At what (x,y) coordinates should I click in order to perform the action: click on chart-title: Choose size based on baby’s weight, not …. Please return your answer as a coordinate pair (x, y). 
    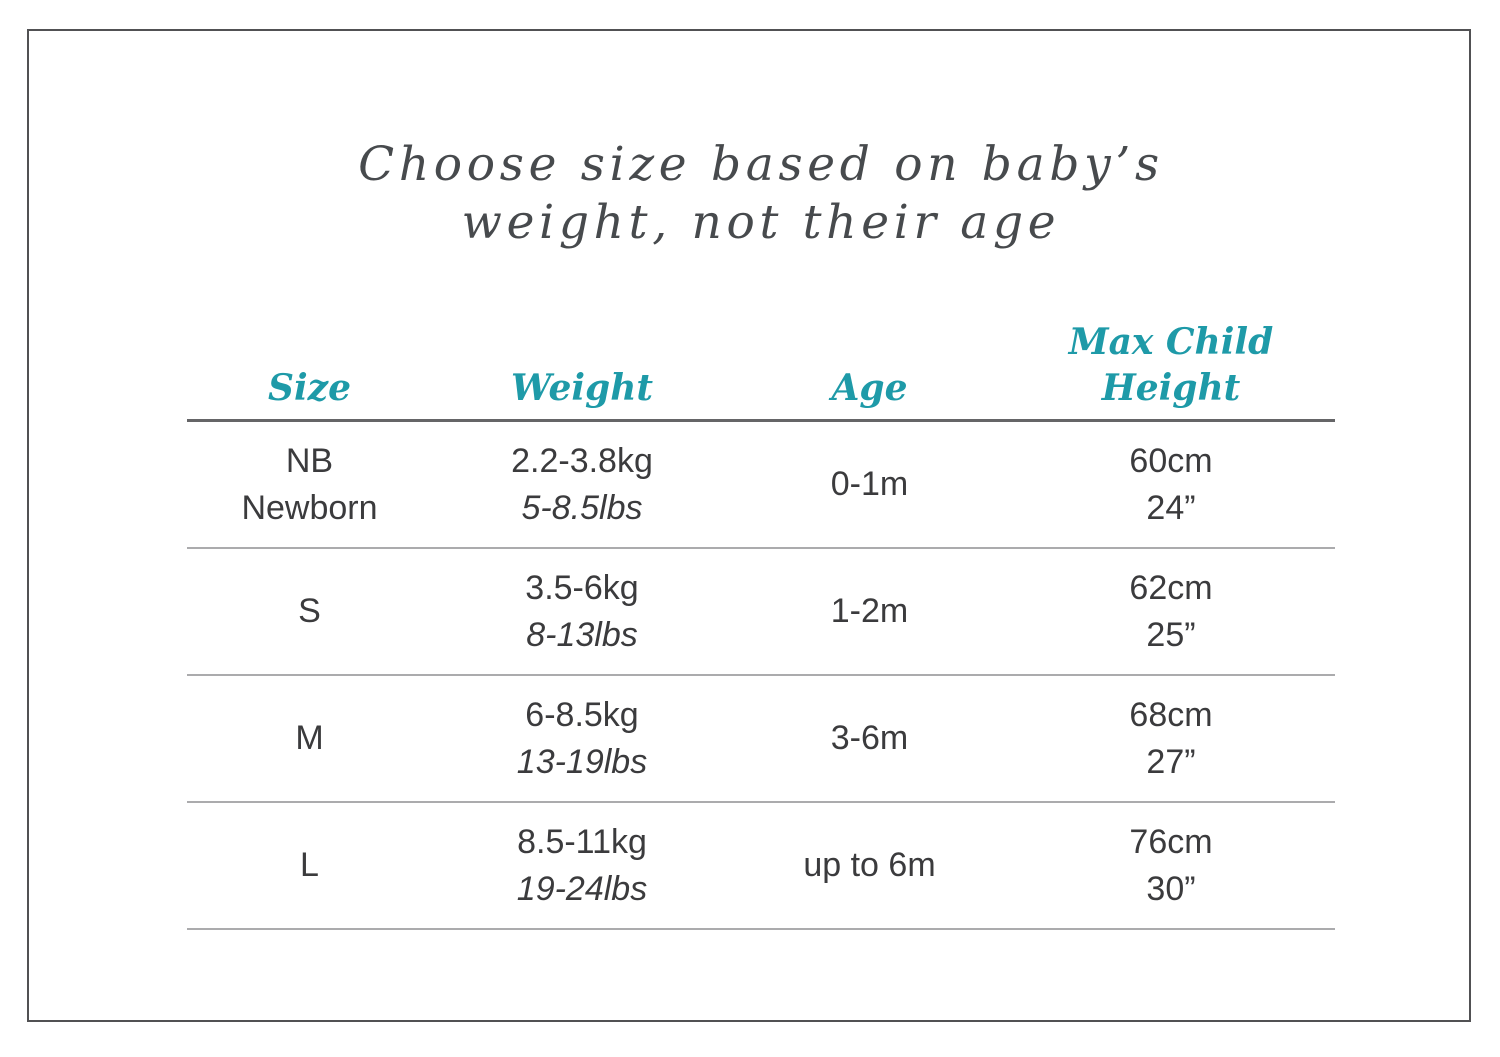
    Looking at the image, I should click on (761, 194).